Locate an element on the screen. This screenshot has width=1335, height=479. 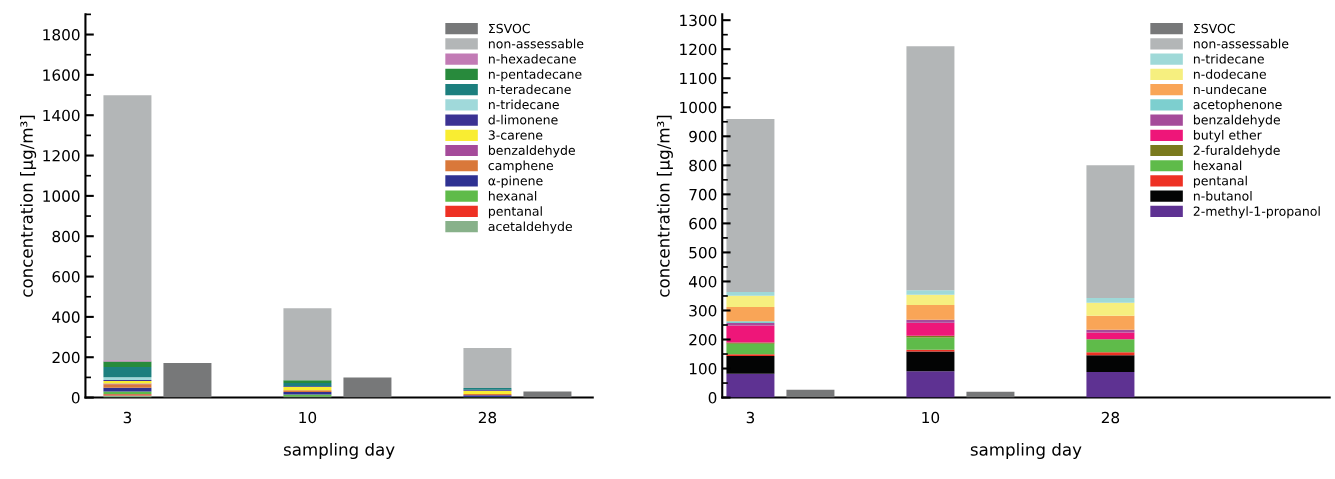
y-tick-label: 1600 is located at coordinates (61, 75).